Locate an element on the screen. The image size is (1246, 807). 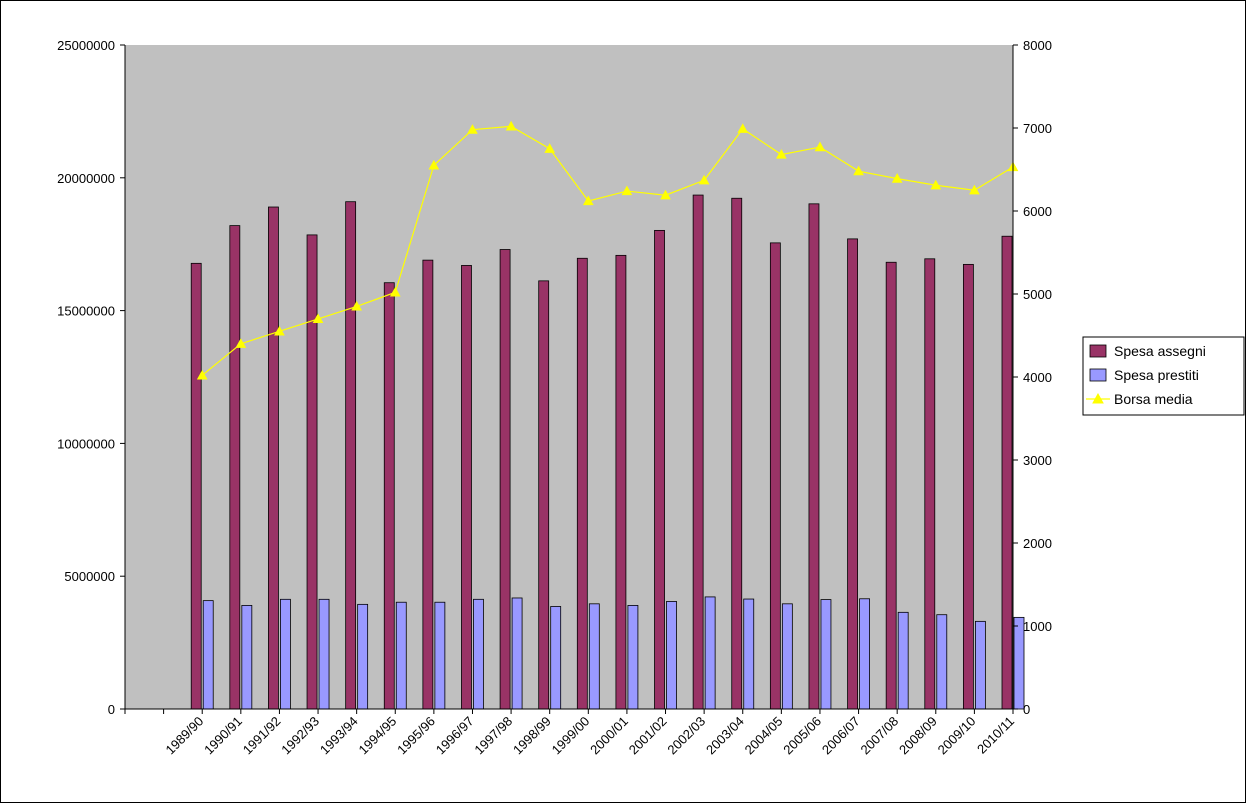
x-tick-label: 2002/03 is located at coordinates (686, 736).